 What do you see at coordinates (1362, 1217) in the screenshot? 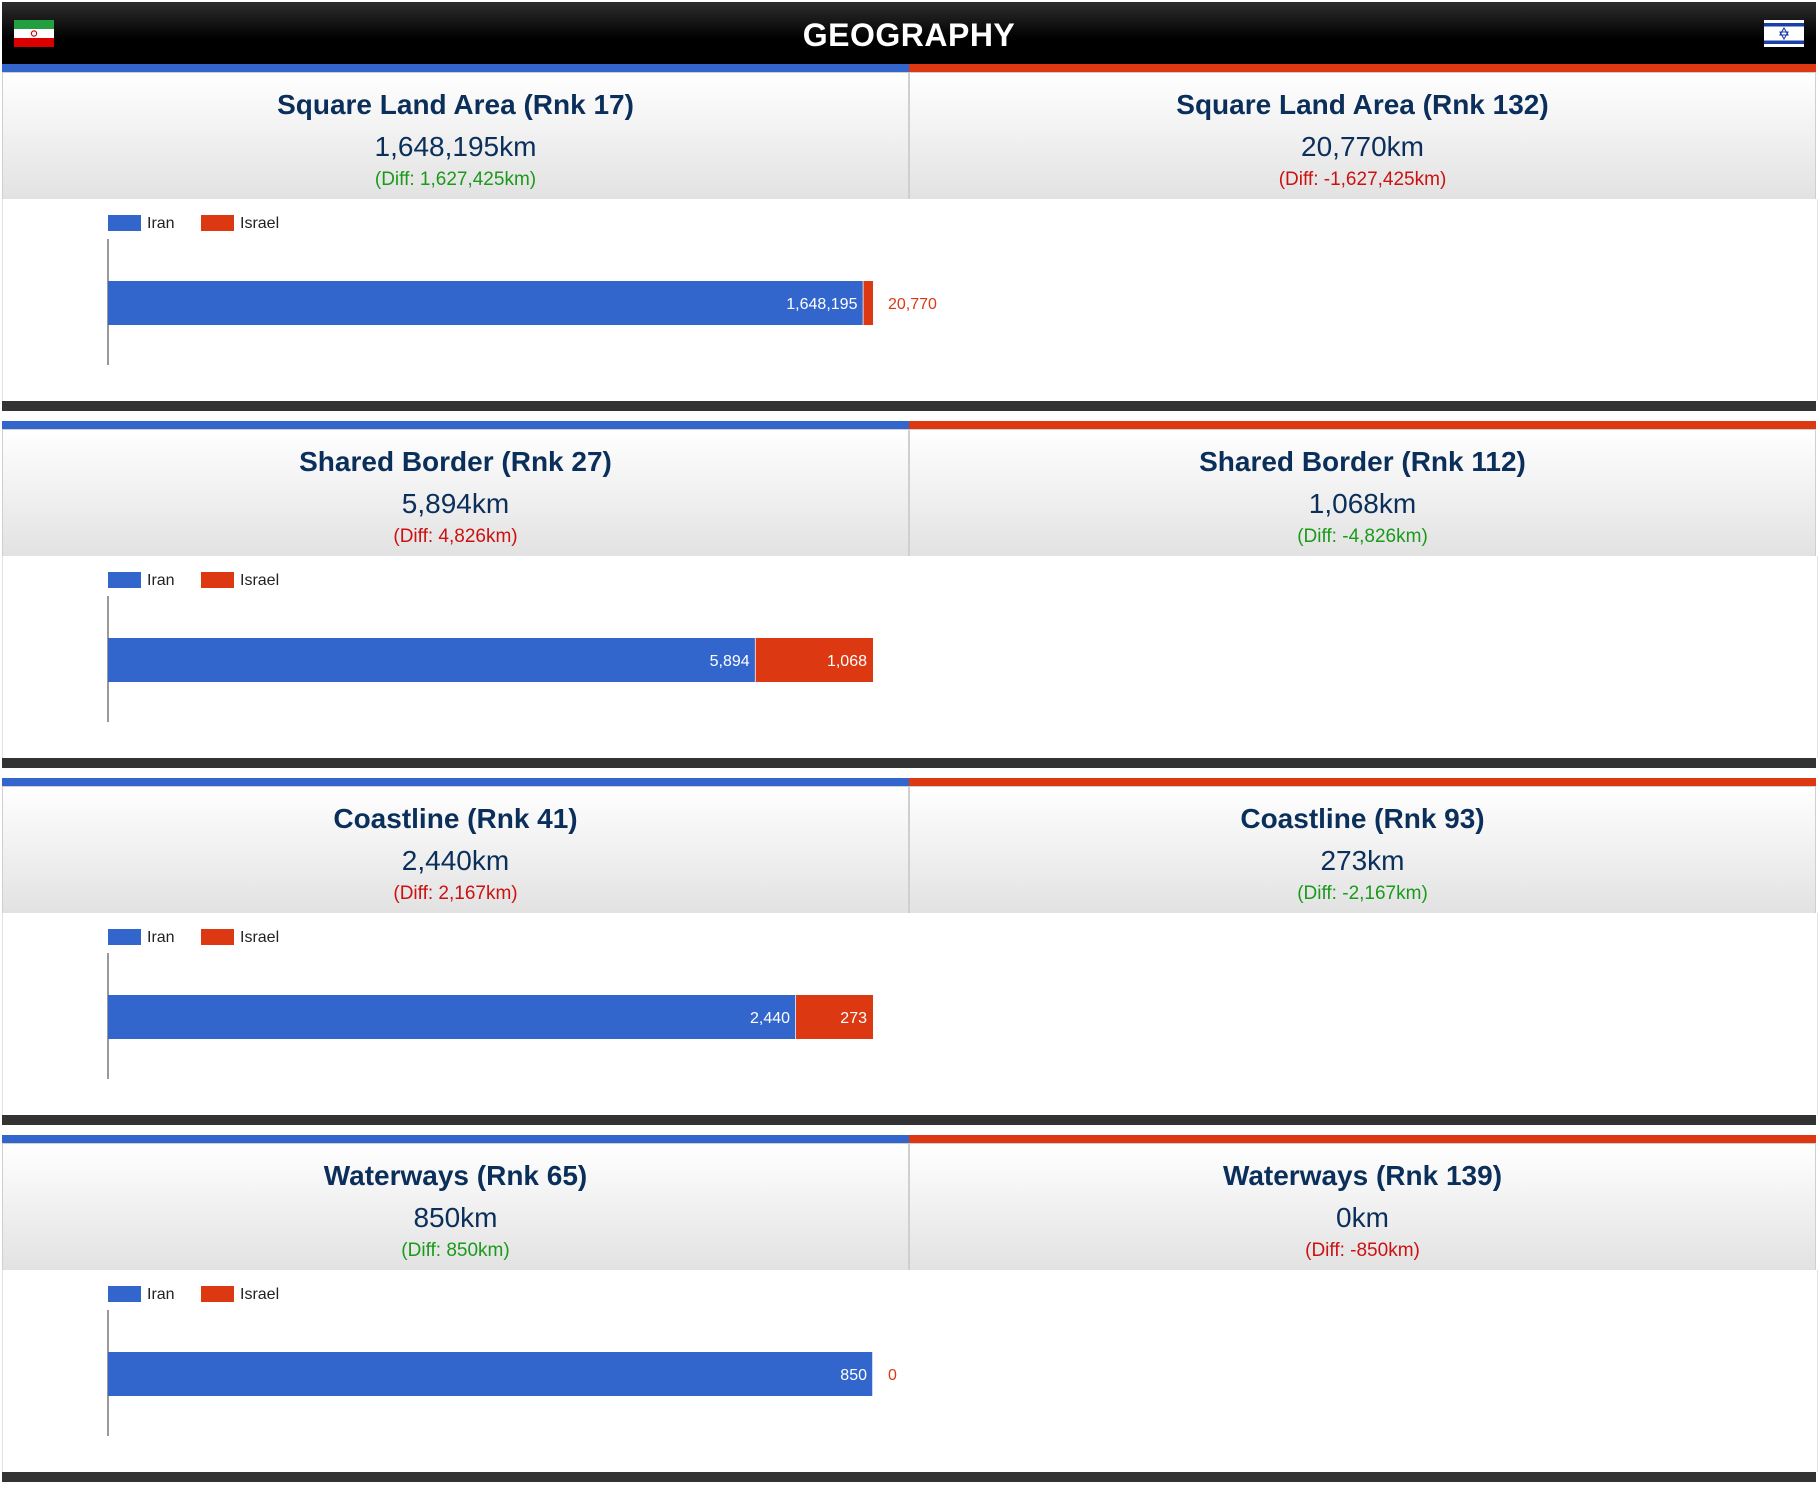
I see `stat-value: 0km` at bounding box center [1362, 1217].